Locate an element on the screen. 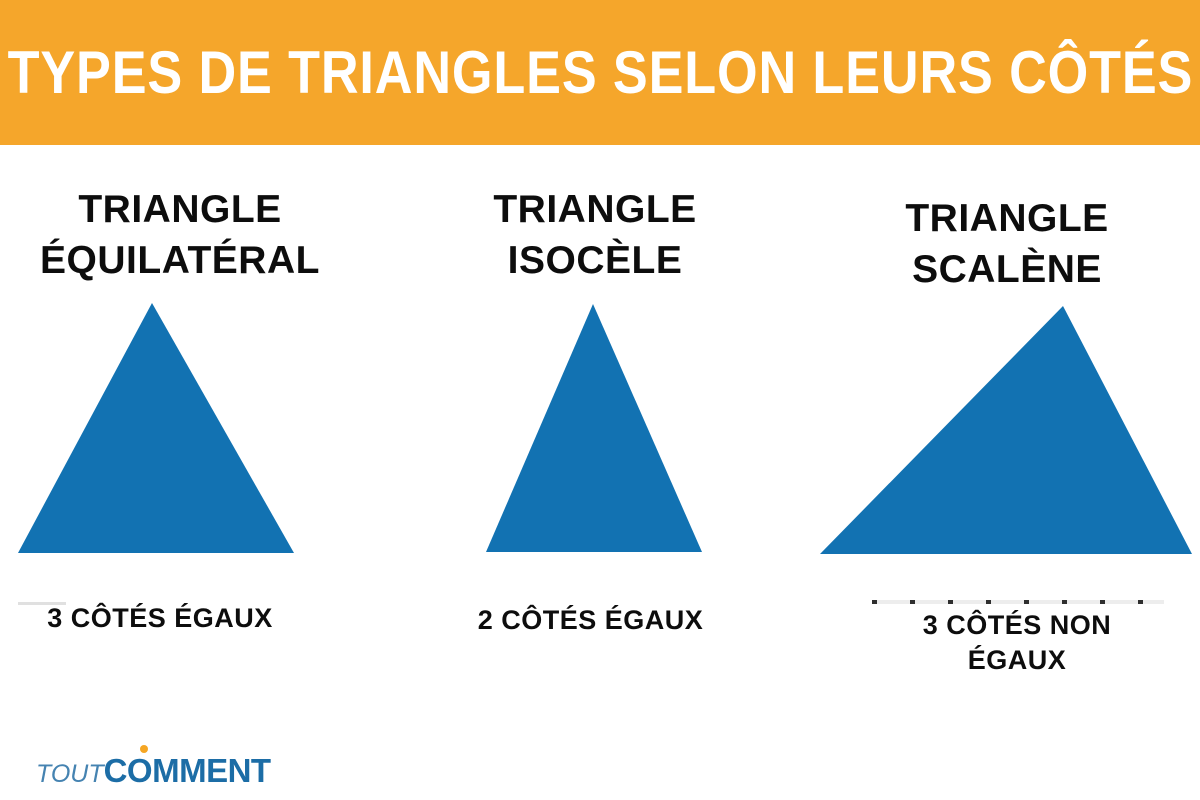  isocele-triangle is located at coordinates (594, 428).